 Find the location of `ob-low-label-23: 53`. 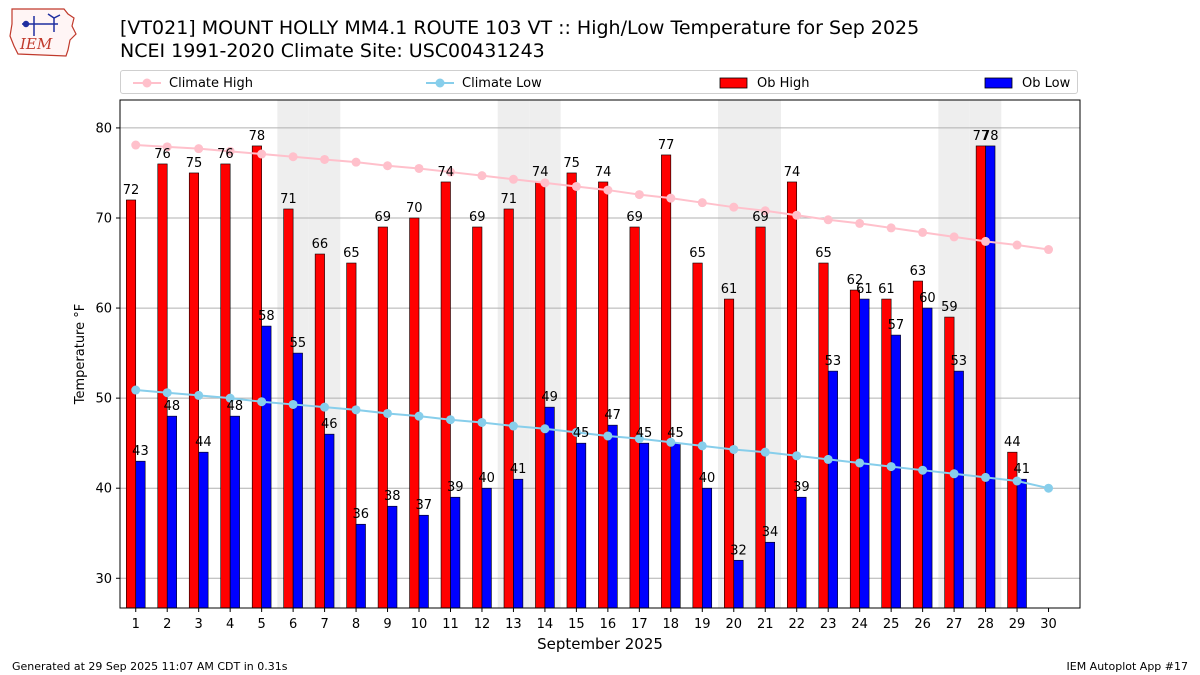

ob-low-label-23: 53 is located at coordinates (833, 361).